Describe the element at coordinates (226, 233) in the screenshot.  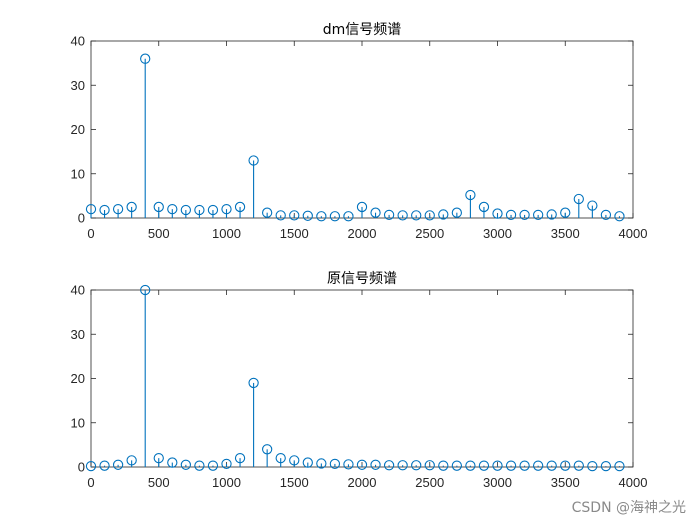
I see `x-tick-label: 1000` at that location.